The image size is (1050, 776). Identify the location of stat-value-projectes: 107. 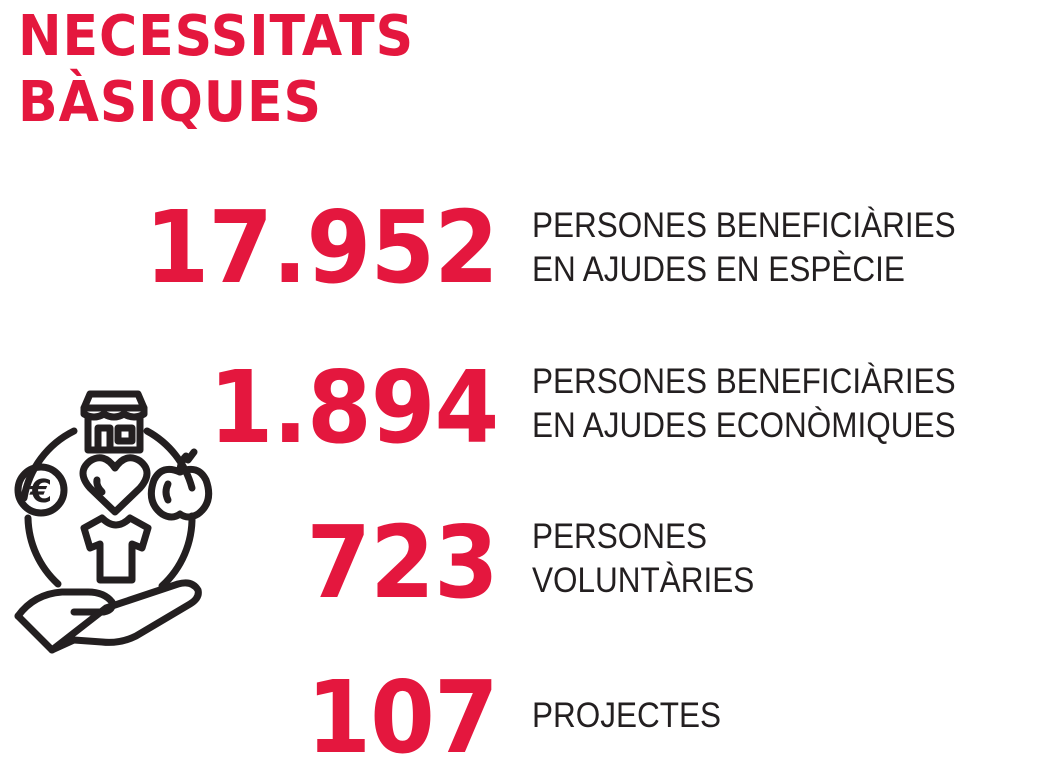
(402, 717).